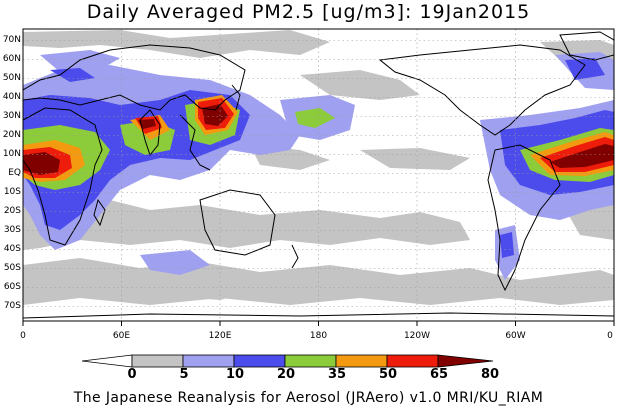  What do you see at coordinates (417, 336) in the screenshot?
I see `lon-label-120w: 120W` at bounding box center [417, 336].